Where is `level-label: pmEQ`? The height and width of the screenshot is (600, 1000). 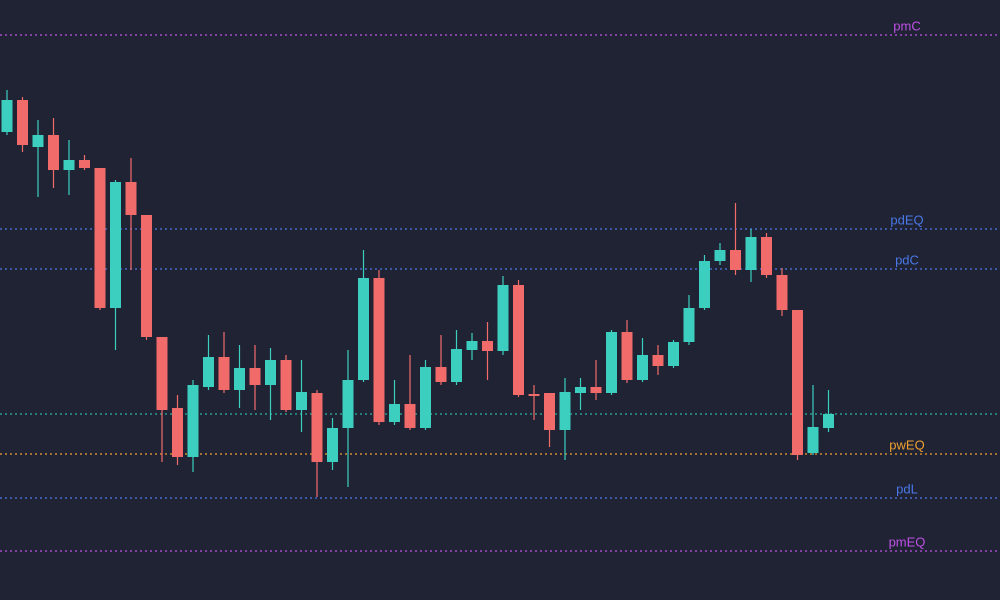 level-label: pmEQ is located at coordinates (907, 541).